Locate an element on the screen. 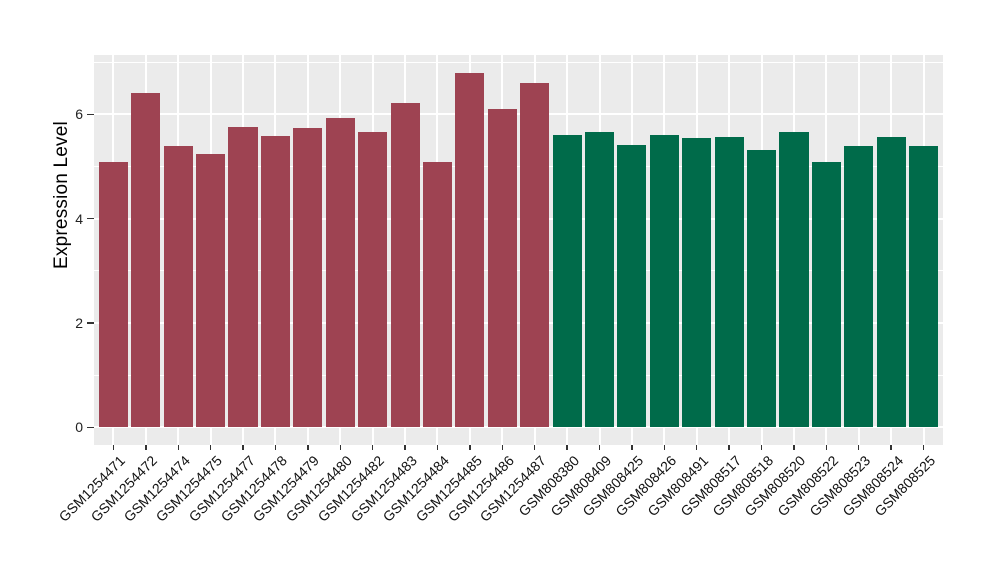 The width and height of the screenshot is (1000, 580). y-axis-title: Expression Level is located at coordinates (61, 194).